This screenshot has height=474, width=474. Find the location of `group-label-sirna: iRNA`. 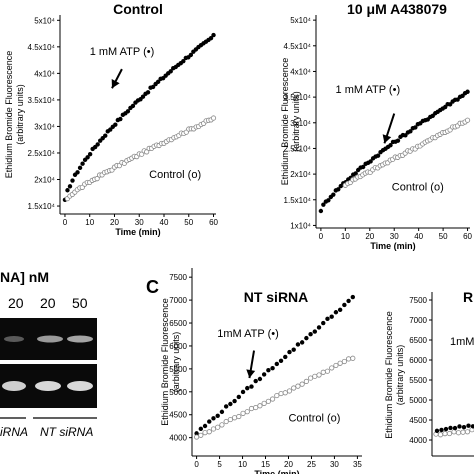

group-label-sirna: iRNA is located at coordinates (14, 432).